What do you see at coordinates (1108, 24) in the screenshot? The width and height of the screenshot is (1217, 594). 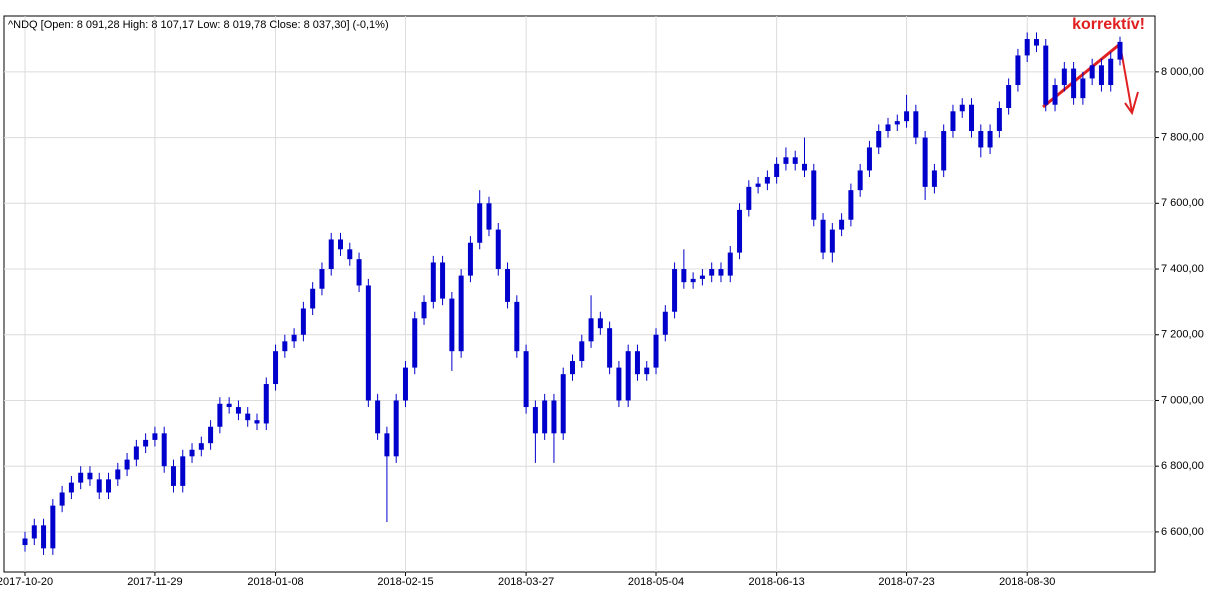 I see `annotation: korrektív!` at bounding box center [1108, 24].